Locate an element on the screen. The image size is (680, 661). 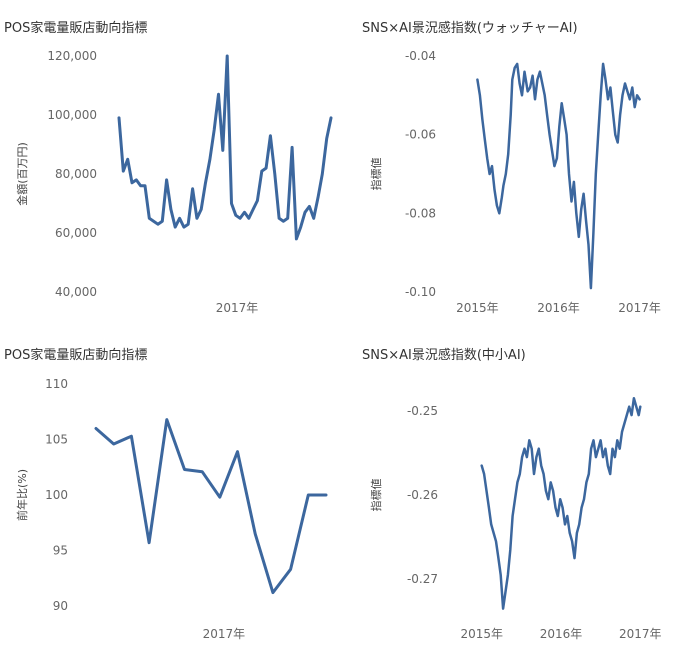
chart-2-title: SNS×AI景況感指数(ウォッチャーAI) is located at coordinates (470, 28).